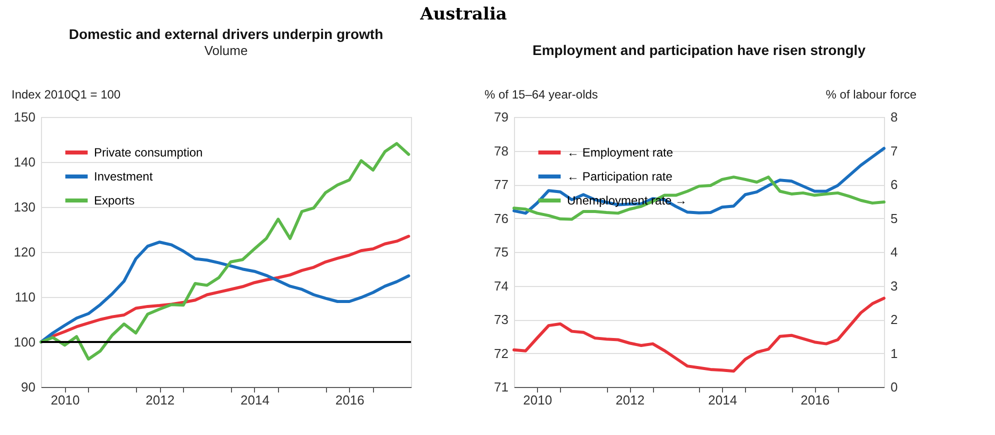 The width and height of the screenshot is (995, 435). I want to click on y-axis-title: Index 2010Q1 = 100, so click(66, 95).